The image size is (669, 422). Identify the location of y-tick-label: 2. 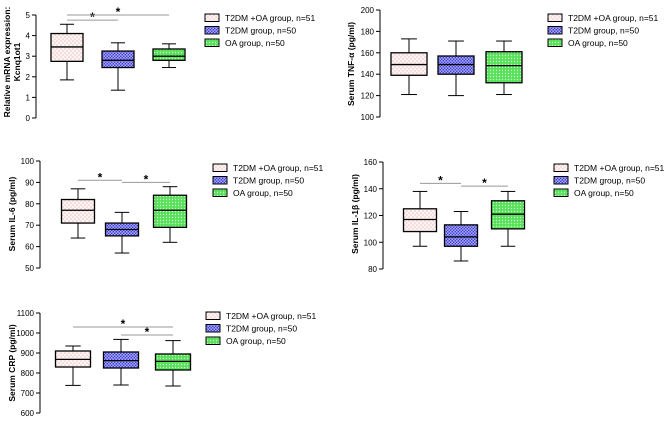
(28, 77).